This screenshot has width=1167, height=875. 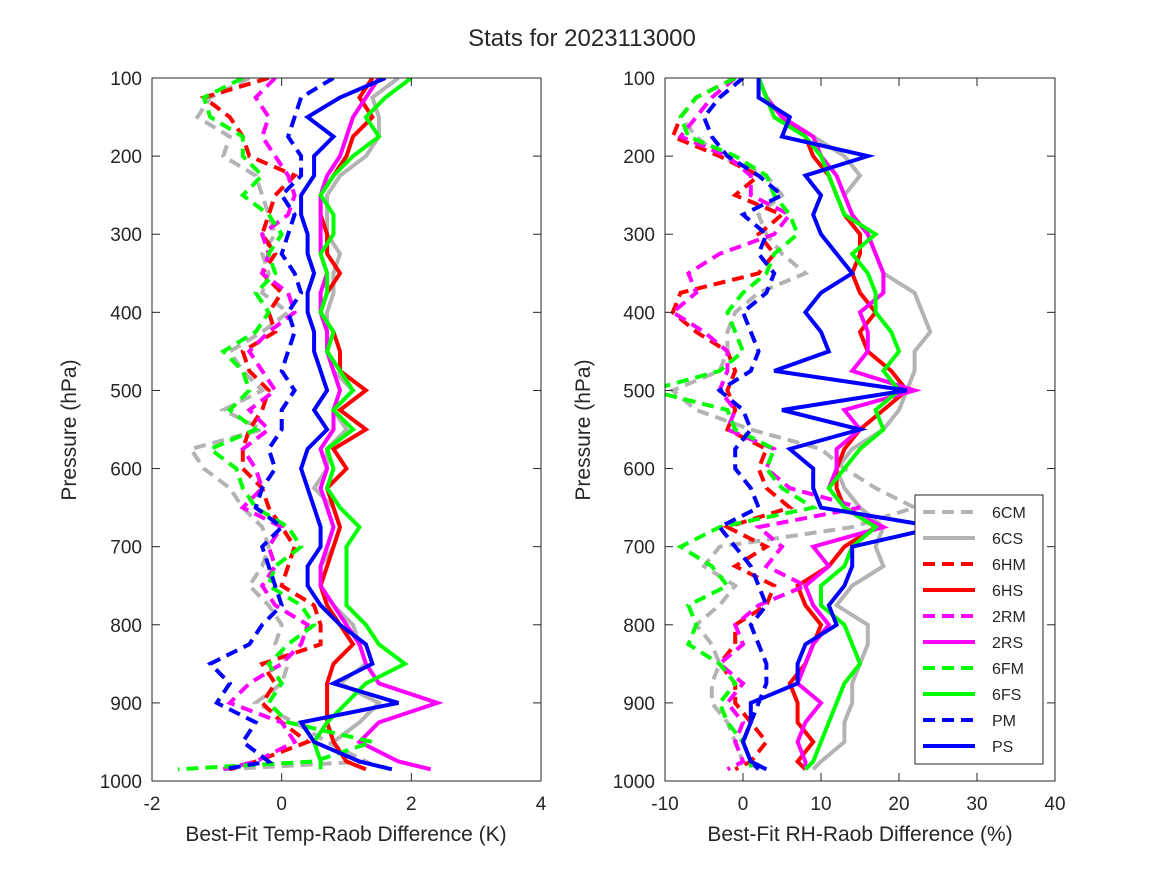 I want to click on rh-series-6fs, so click(x=829, y=424).